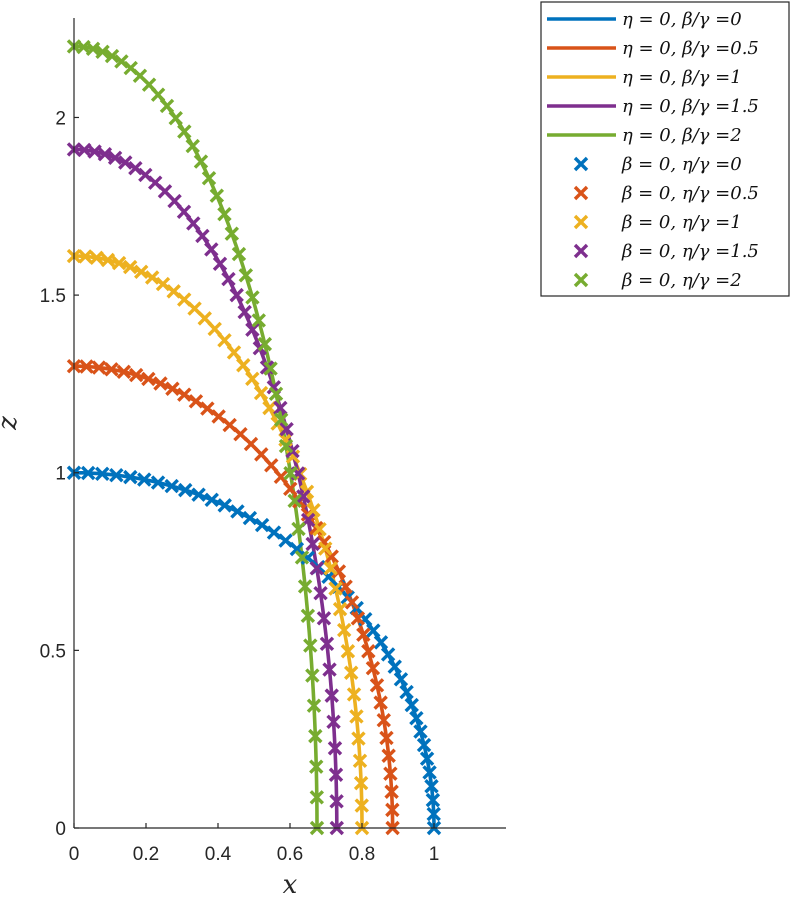 This screenshot has height=898, width=793. What do you see at coordinates (690, 48) in the screenshot?
I see `legend-entry-label: η = 0, β/γ =0.5` at bounding box center [690, 48].